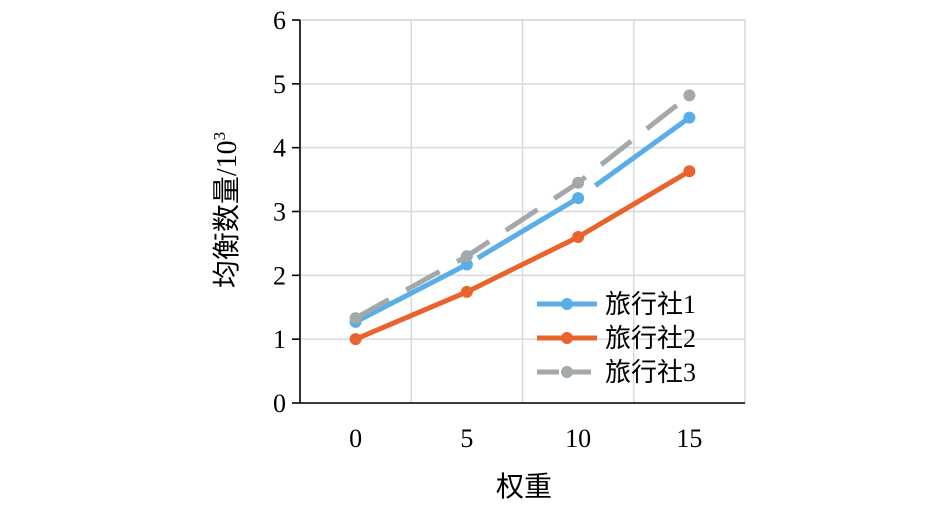 The width and height of the screenshot is (945, 505). I want to click on y-axis-title: 均衡数量/103, so click(226, 210).